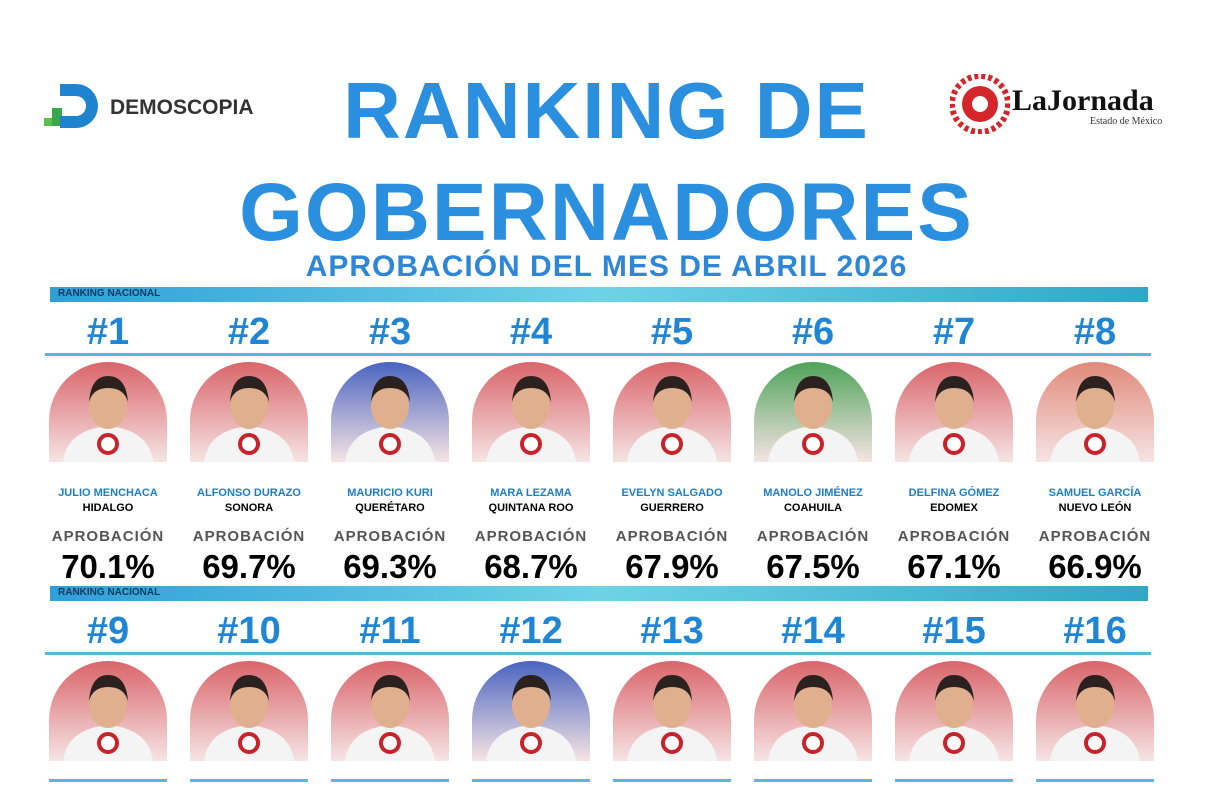  I want to click on candidate-name: MARA LEZAMA, so click(531, 493).